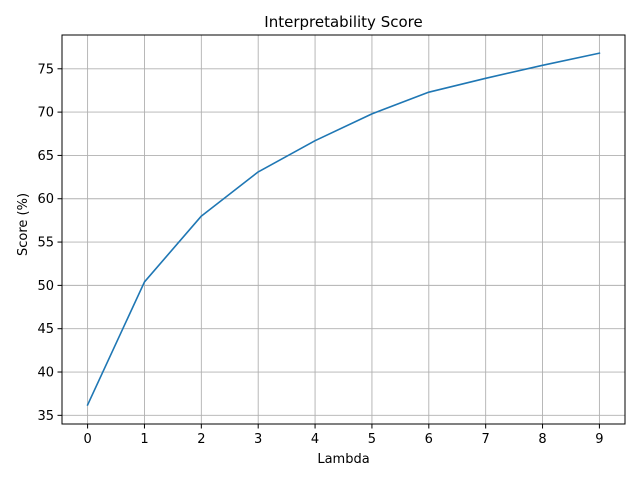 The width and height of the screenshot is (640, 480). What do you see at coordinates (201, 439) in the screenshot?
I see `x-tick-label: 2` at bounding box center [201, 439].